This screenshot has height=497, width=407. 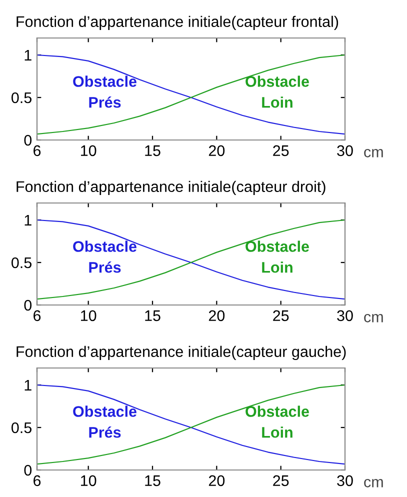 I want to click on chart-title: Fonction d’appartenance initiale(capteur gauche), so click(x=181, y=353).